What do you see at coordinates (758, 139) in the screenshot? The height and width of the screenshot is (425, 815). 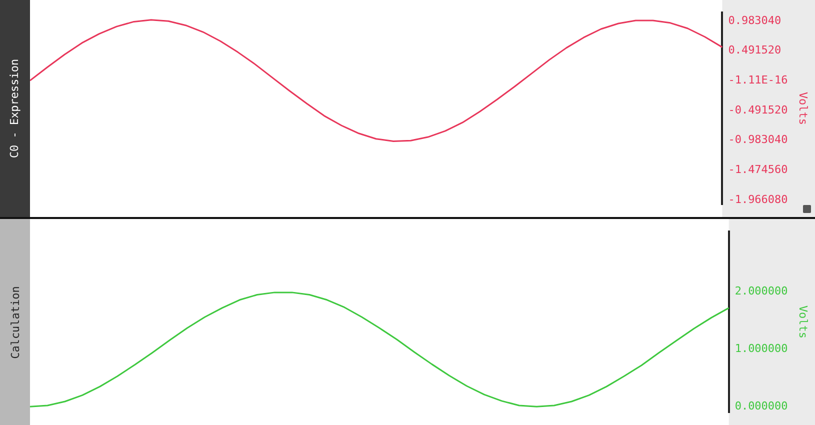 I see `y-tick-label: -0.983040` at bounding box center [758, 139].